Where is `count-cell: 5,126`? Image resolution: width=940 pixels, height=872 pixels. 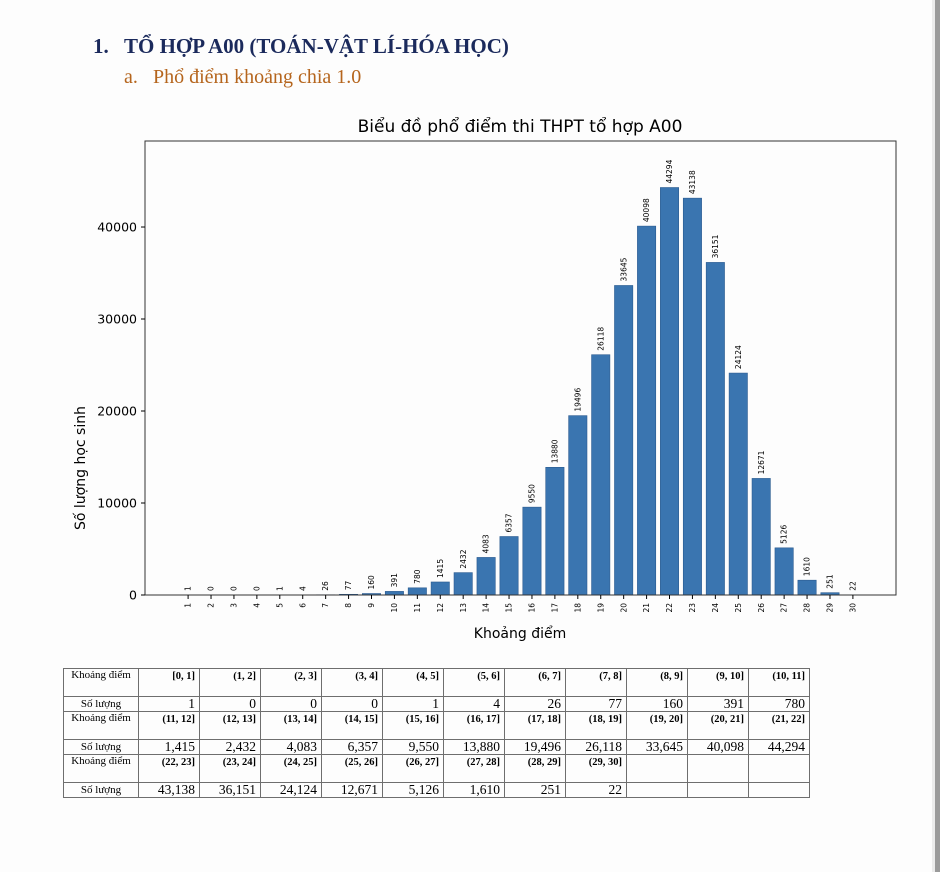 count-cell: 5,126 is located at coordinates (413, 790).